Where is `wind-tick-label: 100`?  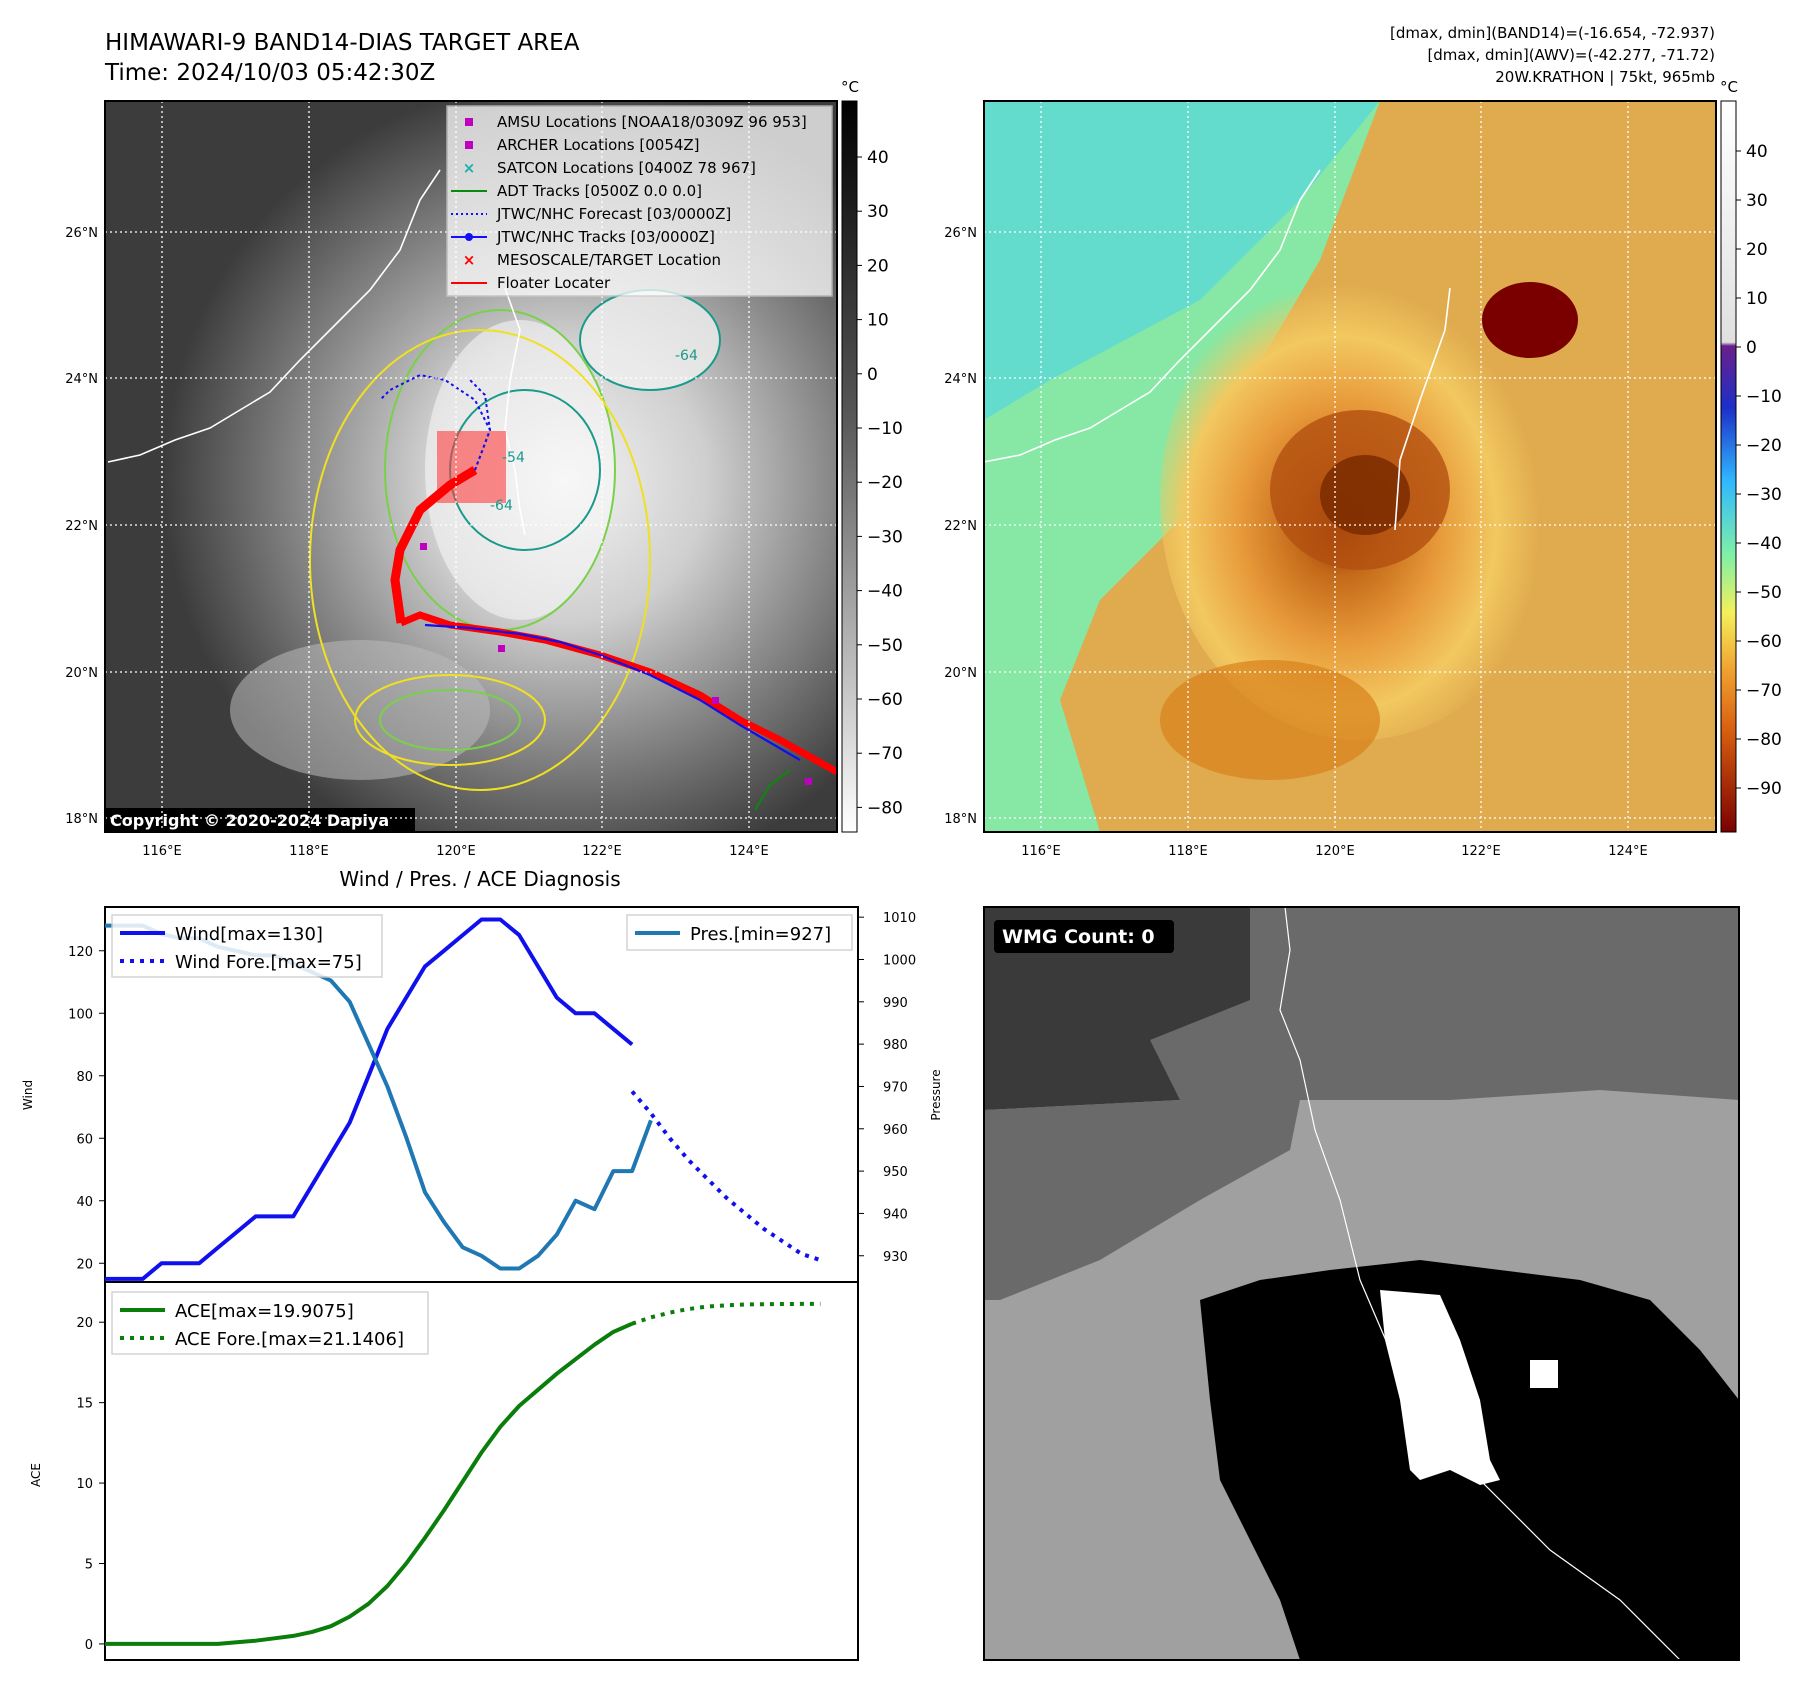 wind-tick-label: 100 is located at coordinates (80, 1014).